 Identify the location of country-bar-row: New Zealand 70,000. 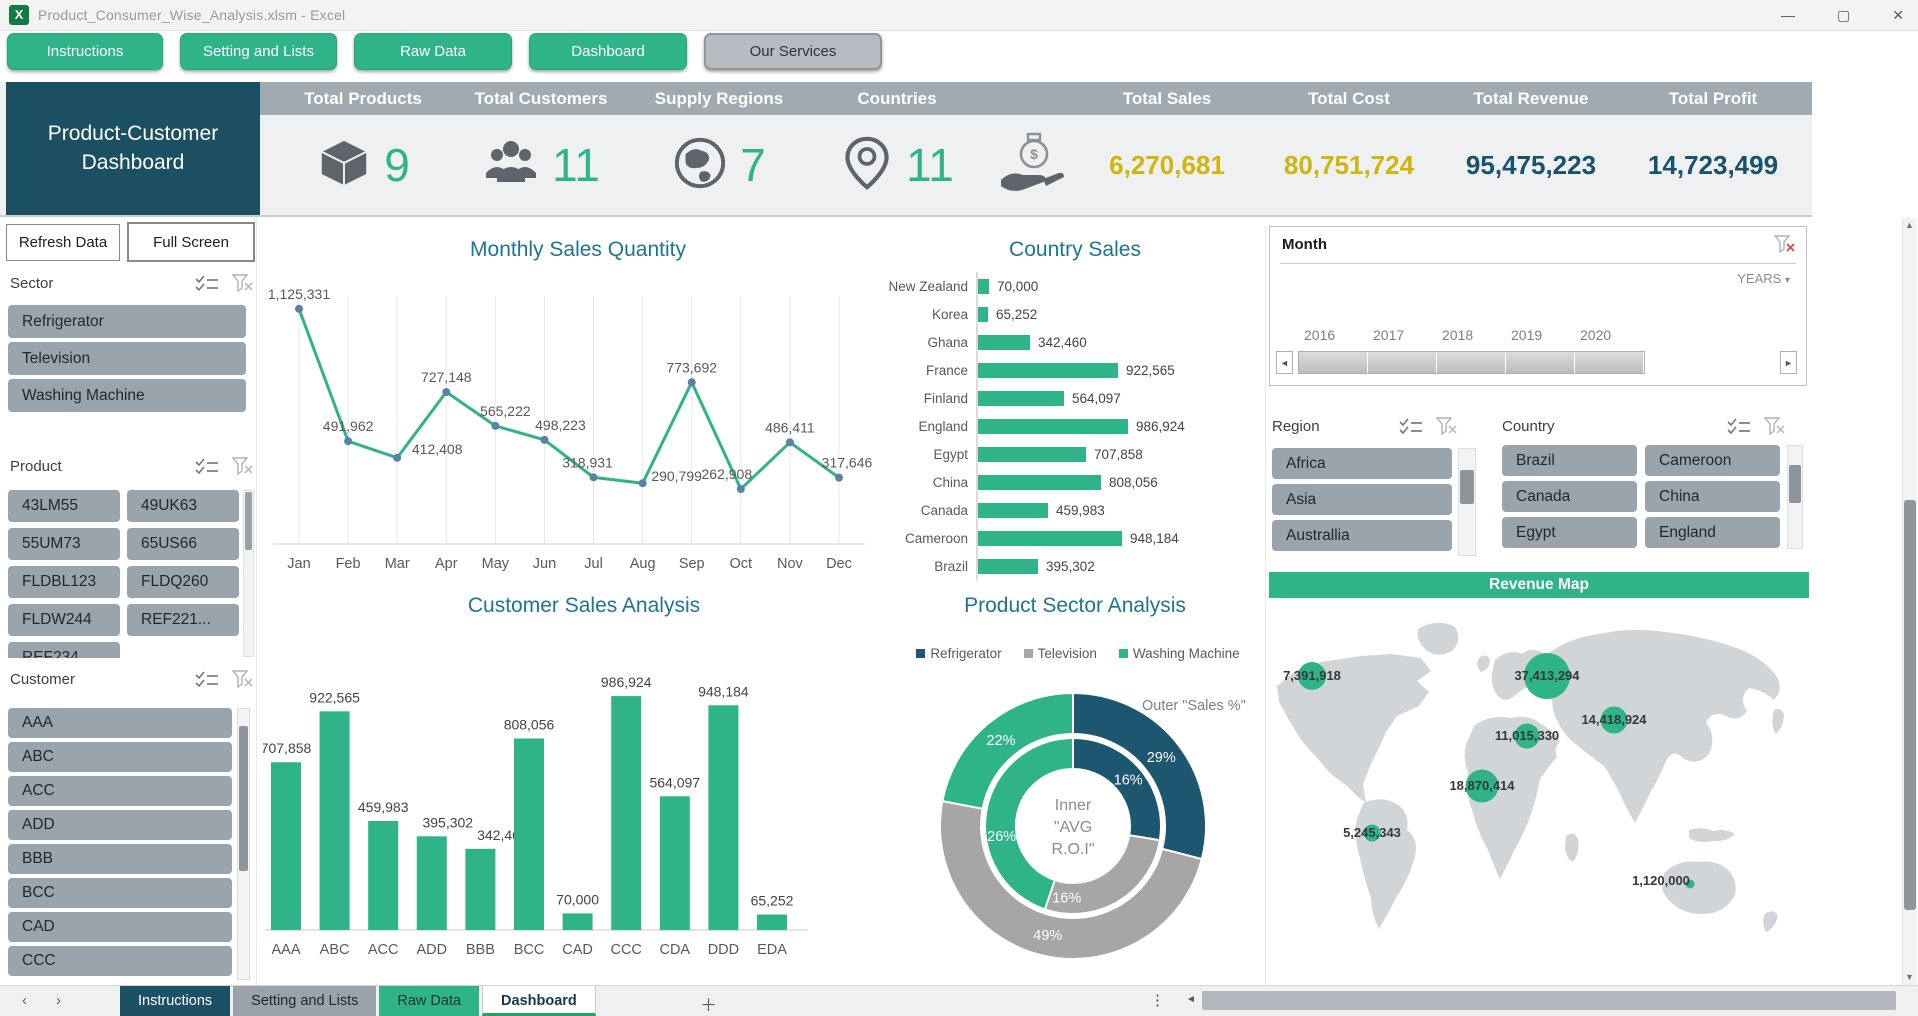
(1073, 286).